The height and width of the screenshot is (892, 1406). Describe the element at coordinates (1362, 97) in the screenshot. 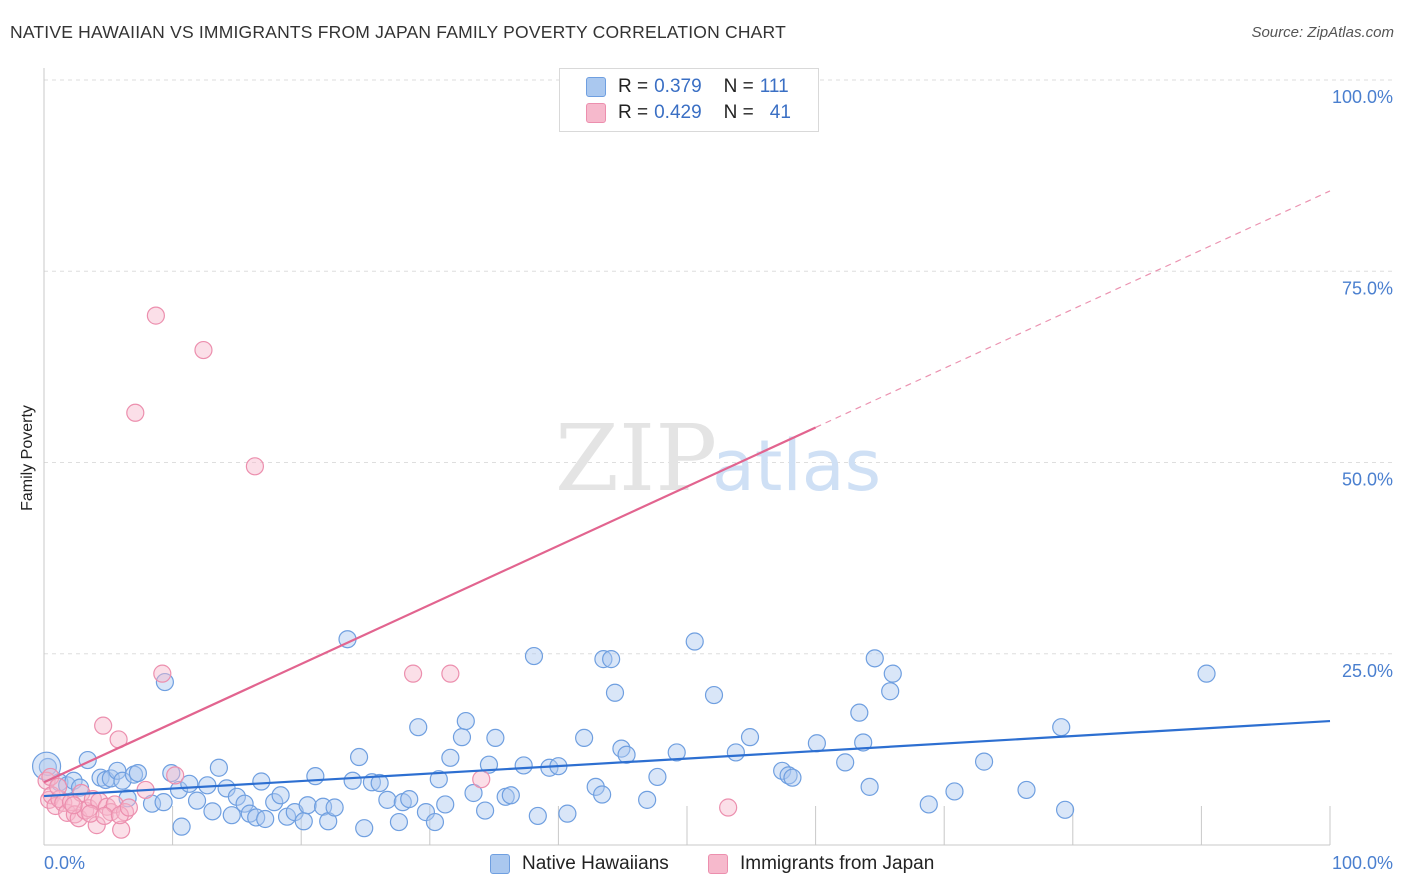

I see `y-tick-label: 100.0%` at that location.